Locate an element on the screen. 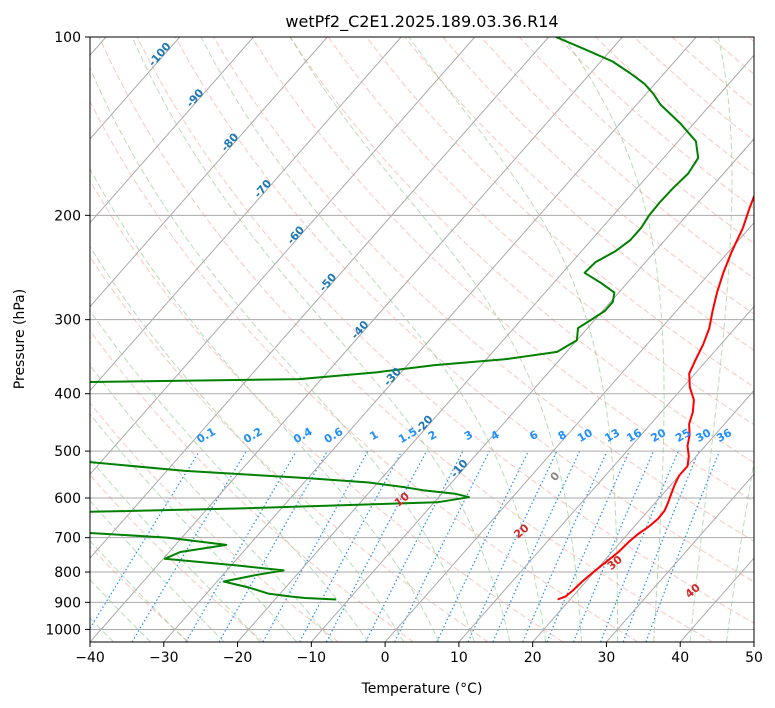 The width and height of the screenshot is (775, 708). y-tick-label: 400 is located at coordinates (67, 395).